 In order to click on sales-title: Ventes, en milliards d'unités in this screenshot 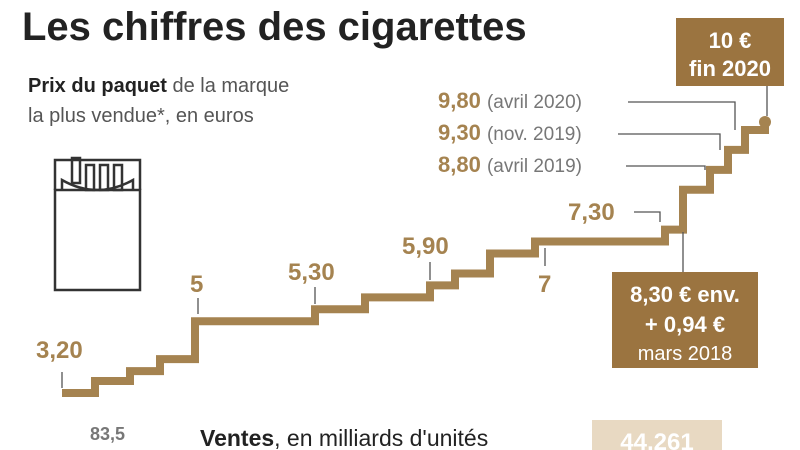, I will do `click(344, 437)`.